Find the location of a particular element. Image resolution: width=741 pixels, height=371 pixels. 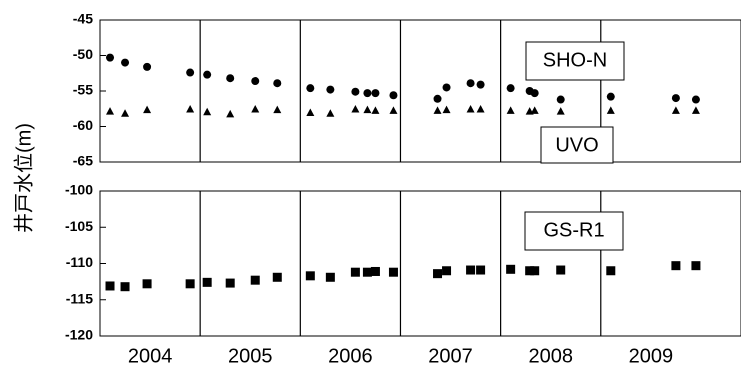

bottom-y-axis: -100 -105 -110 -115 -120 is located at coordinates (85, 262).